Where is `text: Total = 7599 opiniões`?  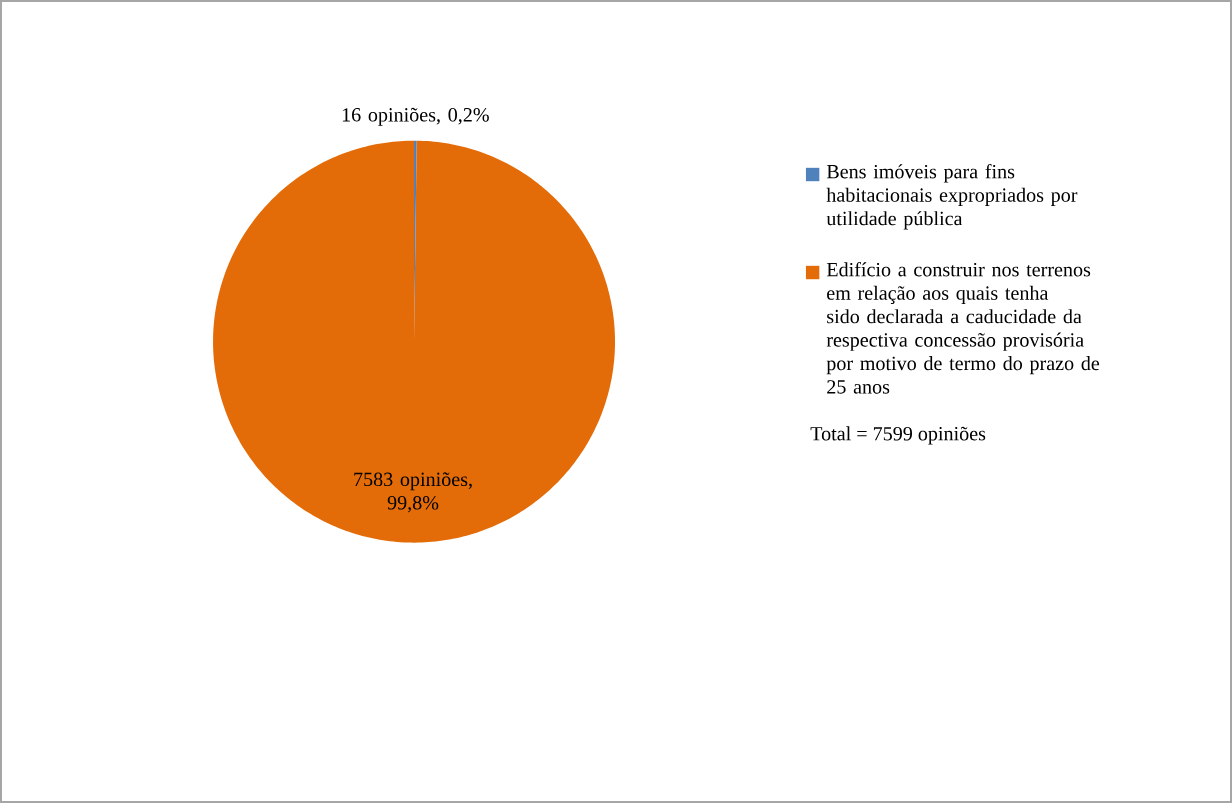 text: Total = 7599 opiniões is located at coordinates (898, 435).